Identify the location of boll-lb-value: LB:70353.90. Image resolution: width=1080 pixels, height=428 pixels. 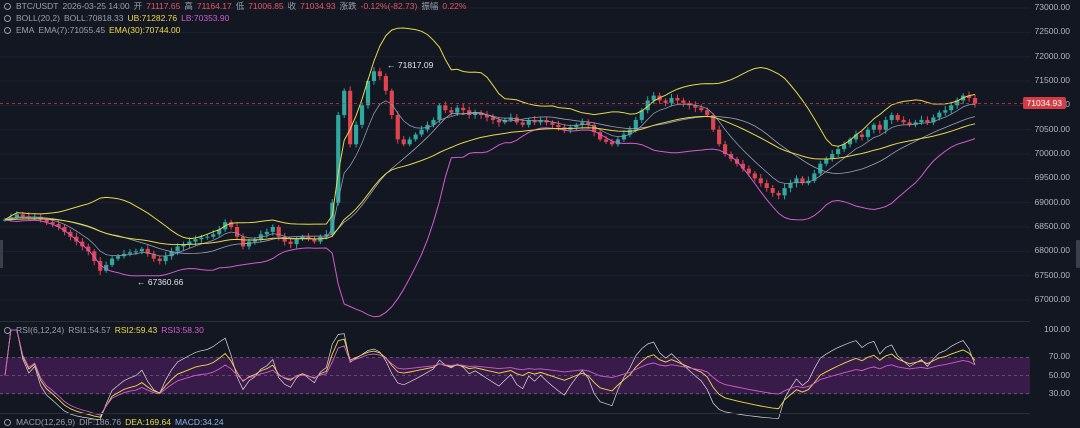
(205, 18).